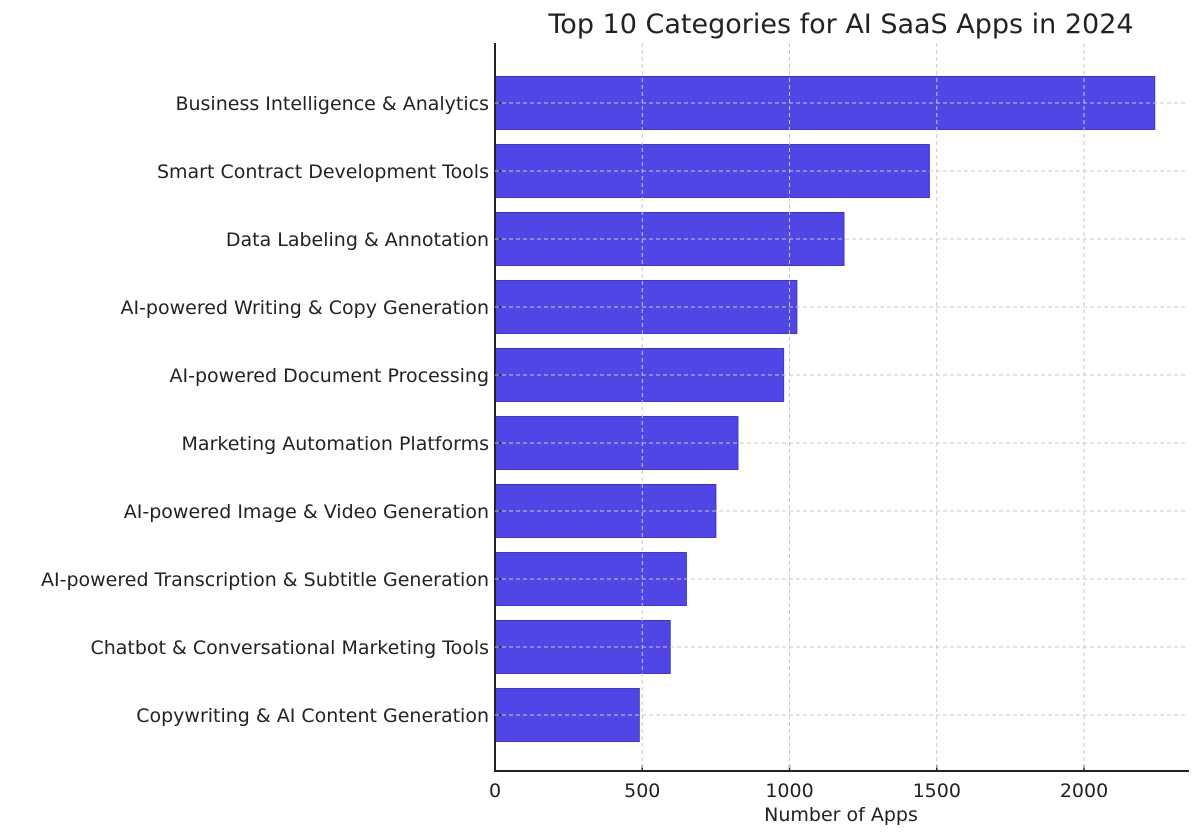  What do you see at coordinates (335, 444) in the screenshot?
I see `y-tick-label: Marketing Automation Platforms` at bounding box center [335, 444].